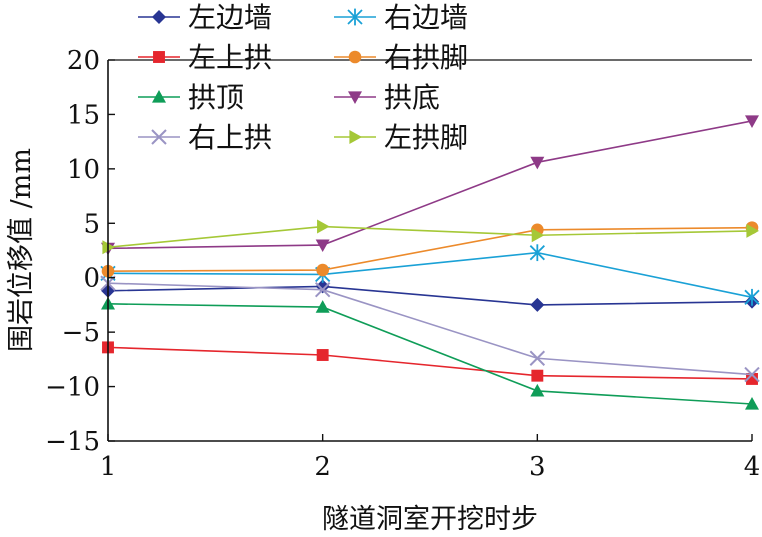 This screenshot has width=762, height=537. What do you see at coordinates (72, 442) in the screenshot?
I see `y-tick-label: −15` at bounding box center [72, 442].